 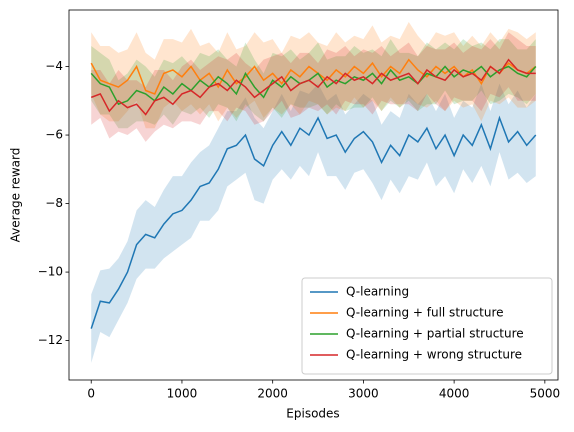 I want to click on legend-label: Q-learning, so click(x=377, y=292).